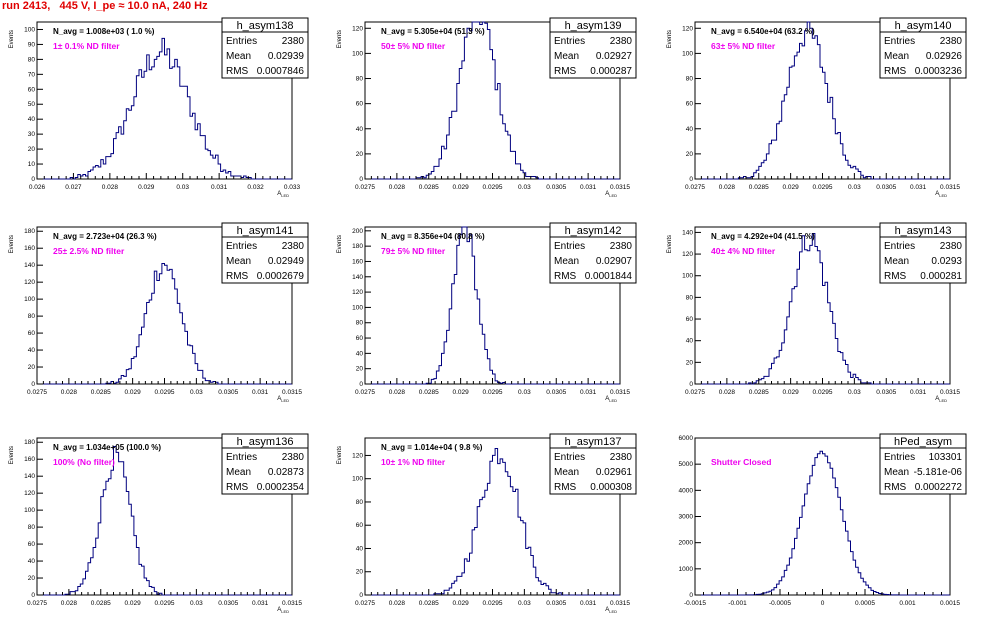  Describe the element at coordinates (165, 603) in the screenshot. I see `x-tick-label: 0.0295` at that location.